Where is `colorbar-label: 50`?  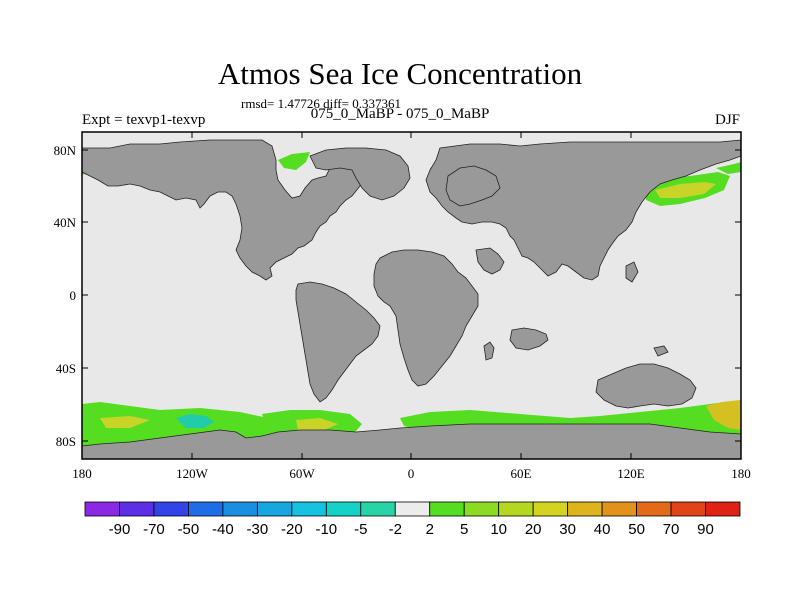 colorbar-label: 50 is located at coordinates (636, 529).